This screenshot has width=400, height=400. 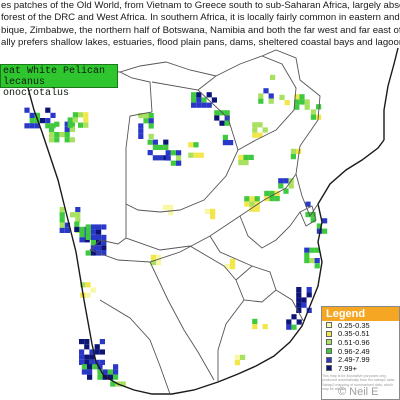 What do you see at coordinates (354, 360) in the screenshot?
I see `legend-label: 2.49-7.99` at bounding box center [354, 360].